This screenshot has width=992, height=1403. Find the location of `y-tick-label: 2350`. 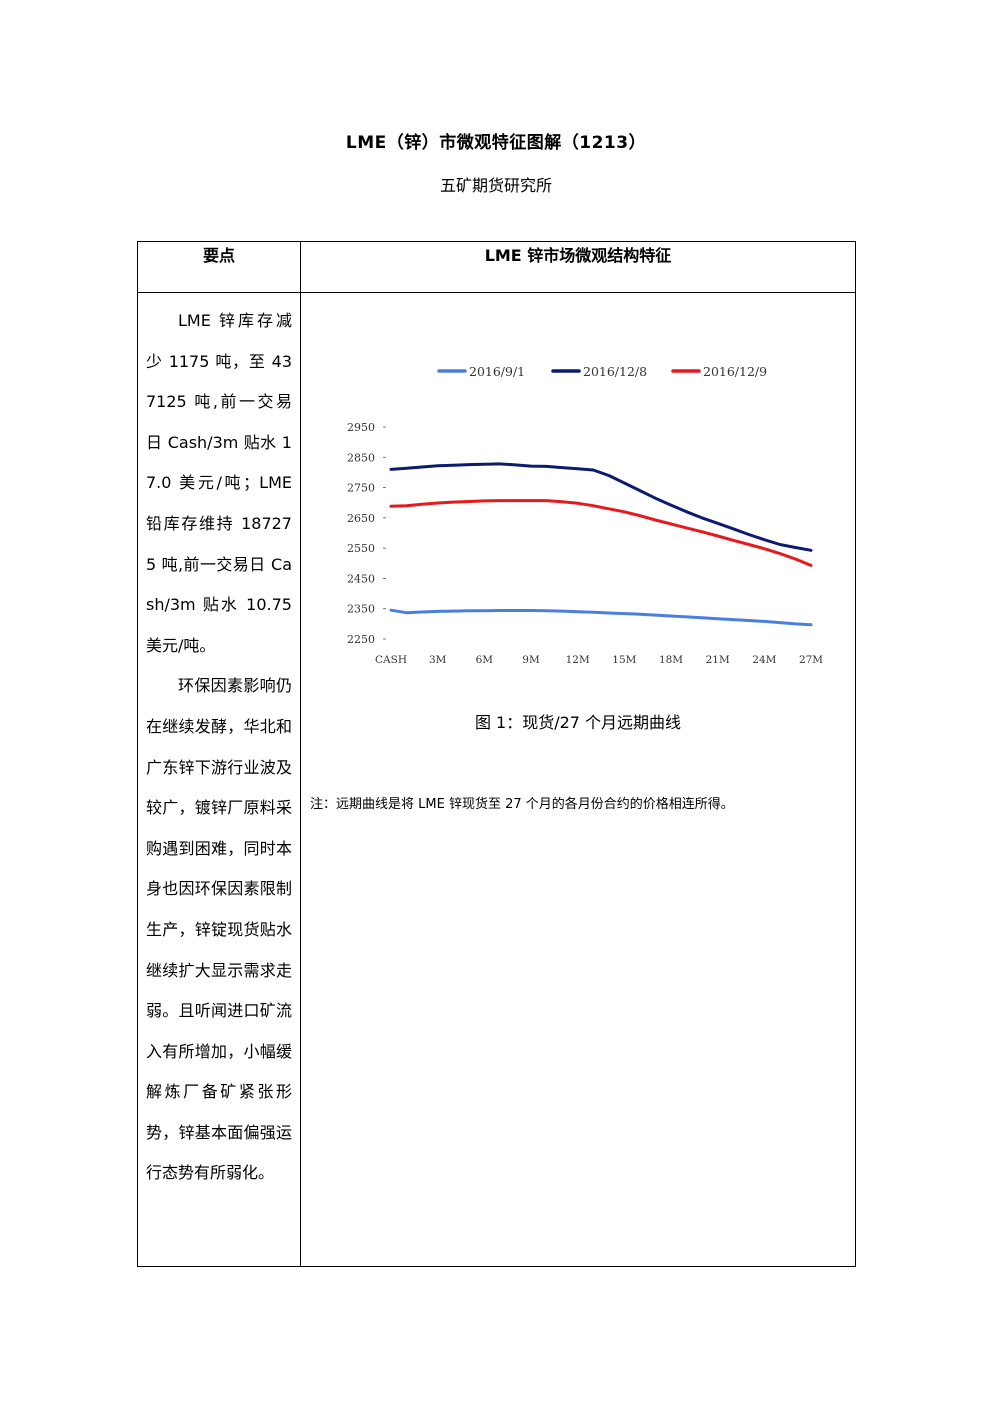

y-tick-label: 2350 is located at coordinates (361, 609).